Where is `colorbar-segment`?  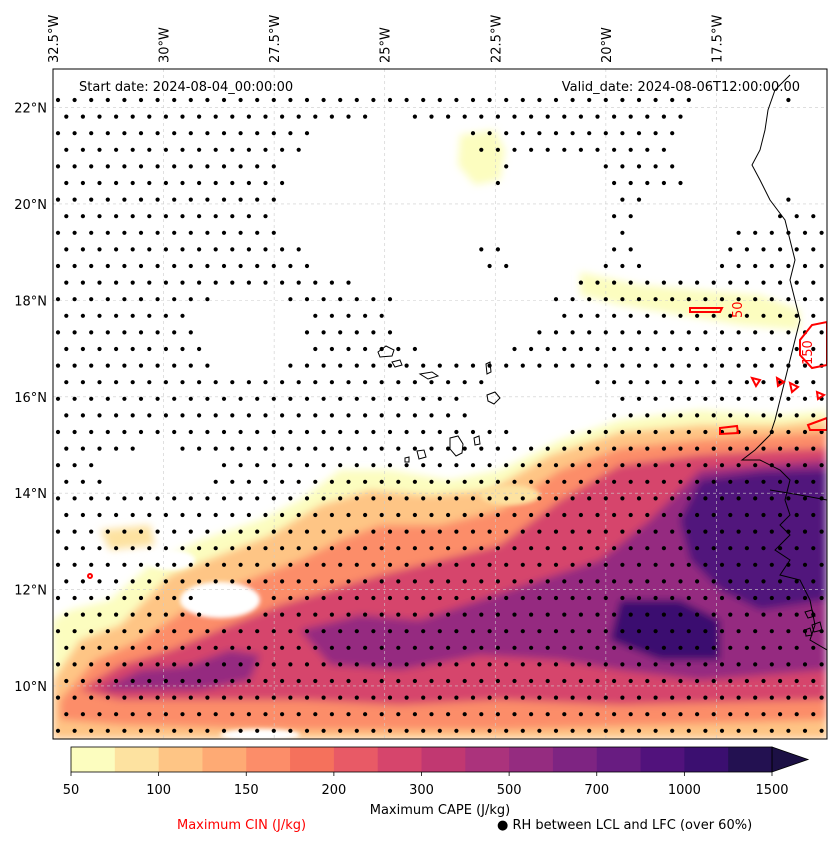 colorbar-segment is located at coordinates (356, 759).